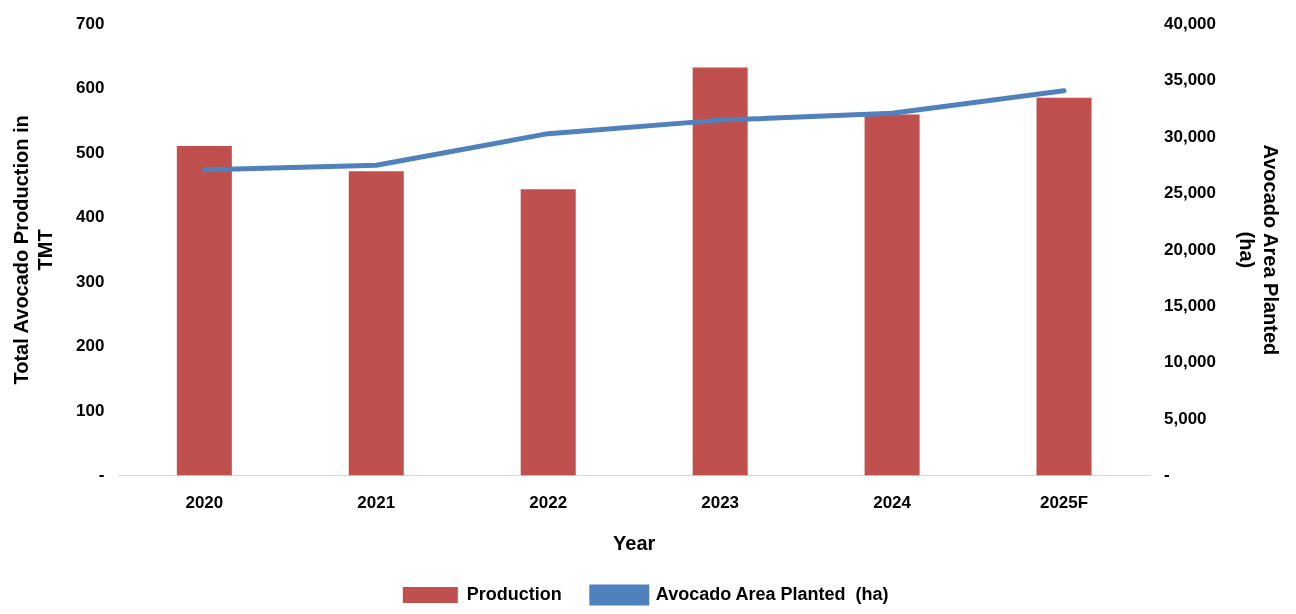 This screenshot has width=1296, height=614. What do you see at coordinates (772, 593) in the screenshot?
I see `legend-label: Avocado Area Planted (ha)` at bounding box center [772, 593].